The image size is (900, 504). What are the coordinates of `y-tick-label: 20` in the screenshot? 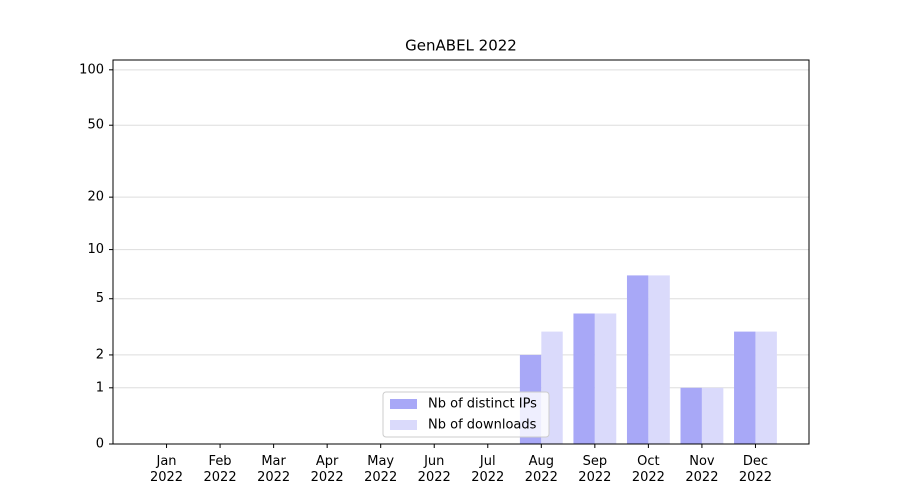 It's located at (95, 197).